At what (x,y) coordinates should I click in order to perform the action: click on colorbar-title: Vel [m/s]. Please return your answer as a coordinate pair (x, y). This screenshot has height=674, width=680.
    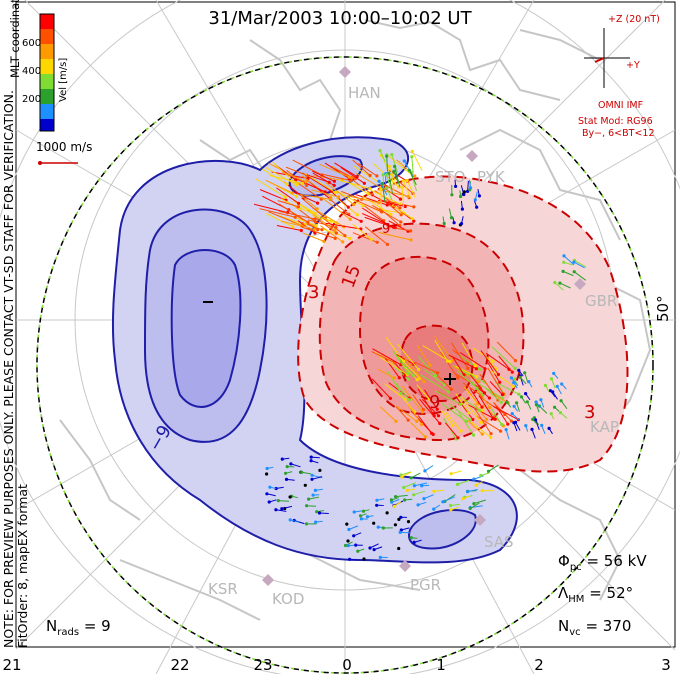
    Looking at the image, I should click on (63, 79).